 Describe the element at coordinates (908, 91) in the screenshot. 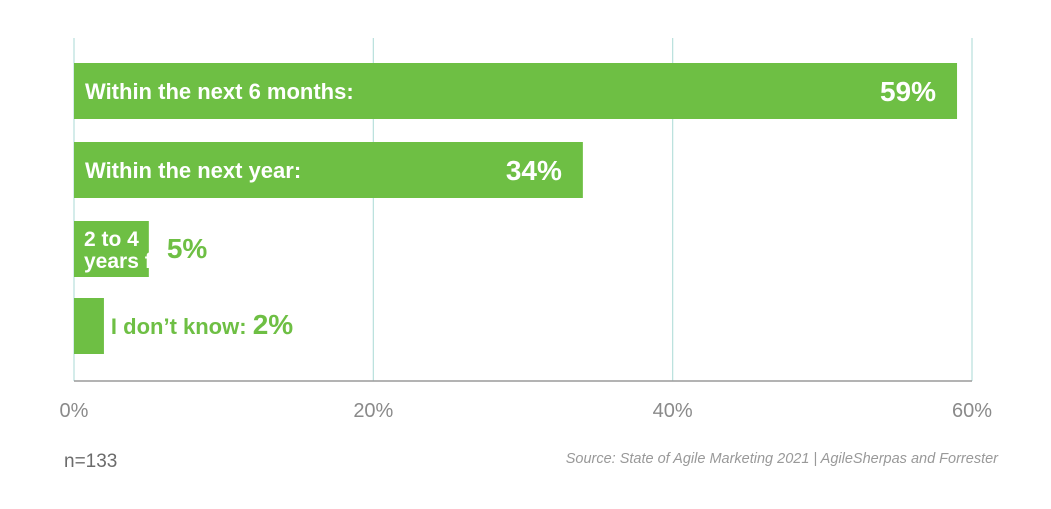

I see `bar-value-label: 59%` at that location.